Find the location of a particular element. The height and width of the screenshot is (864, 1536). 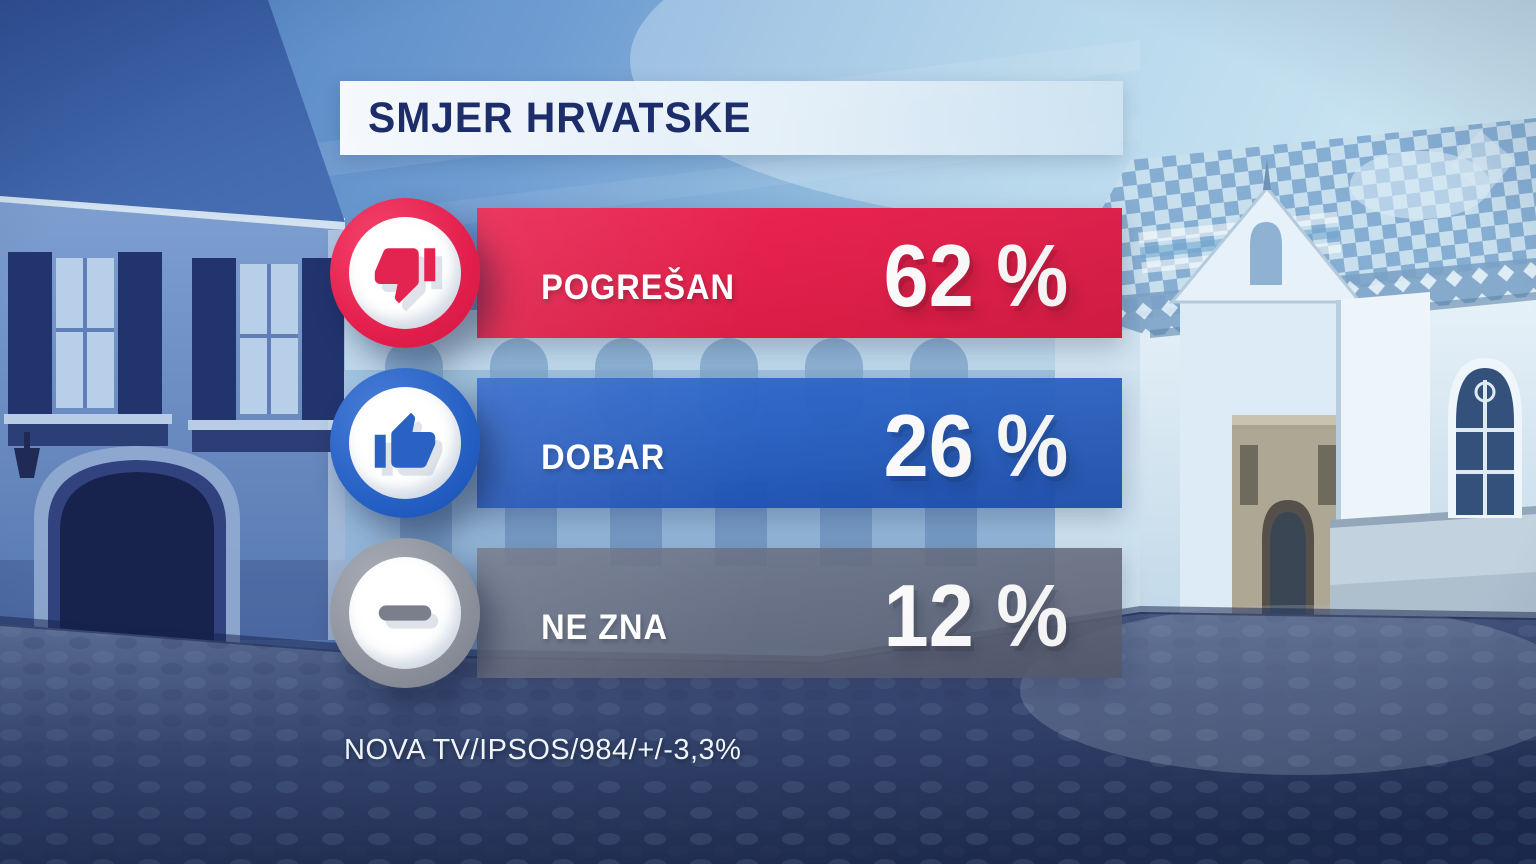

minus-icon is located at coordinates (405, 613).